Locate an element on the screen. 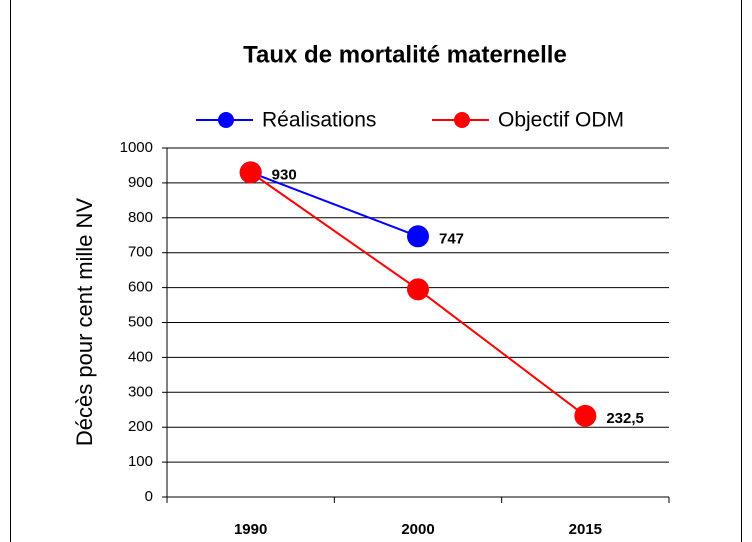 The height and width of the screenshot is (542, 752). y-axis-label: Décès pour cent mille NV is located at coordinates (84, 322).